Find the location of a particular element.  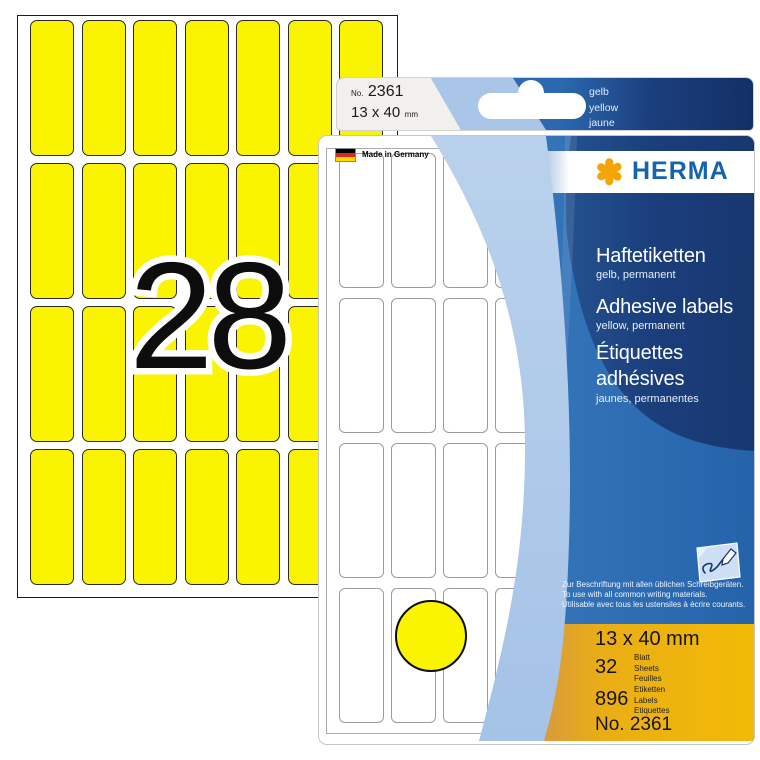

color-name-fr: jaune is located at coordinates (602, 123).